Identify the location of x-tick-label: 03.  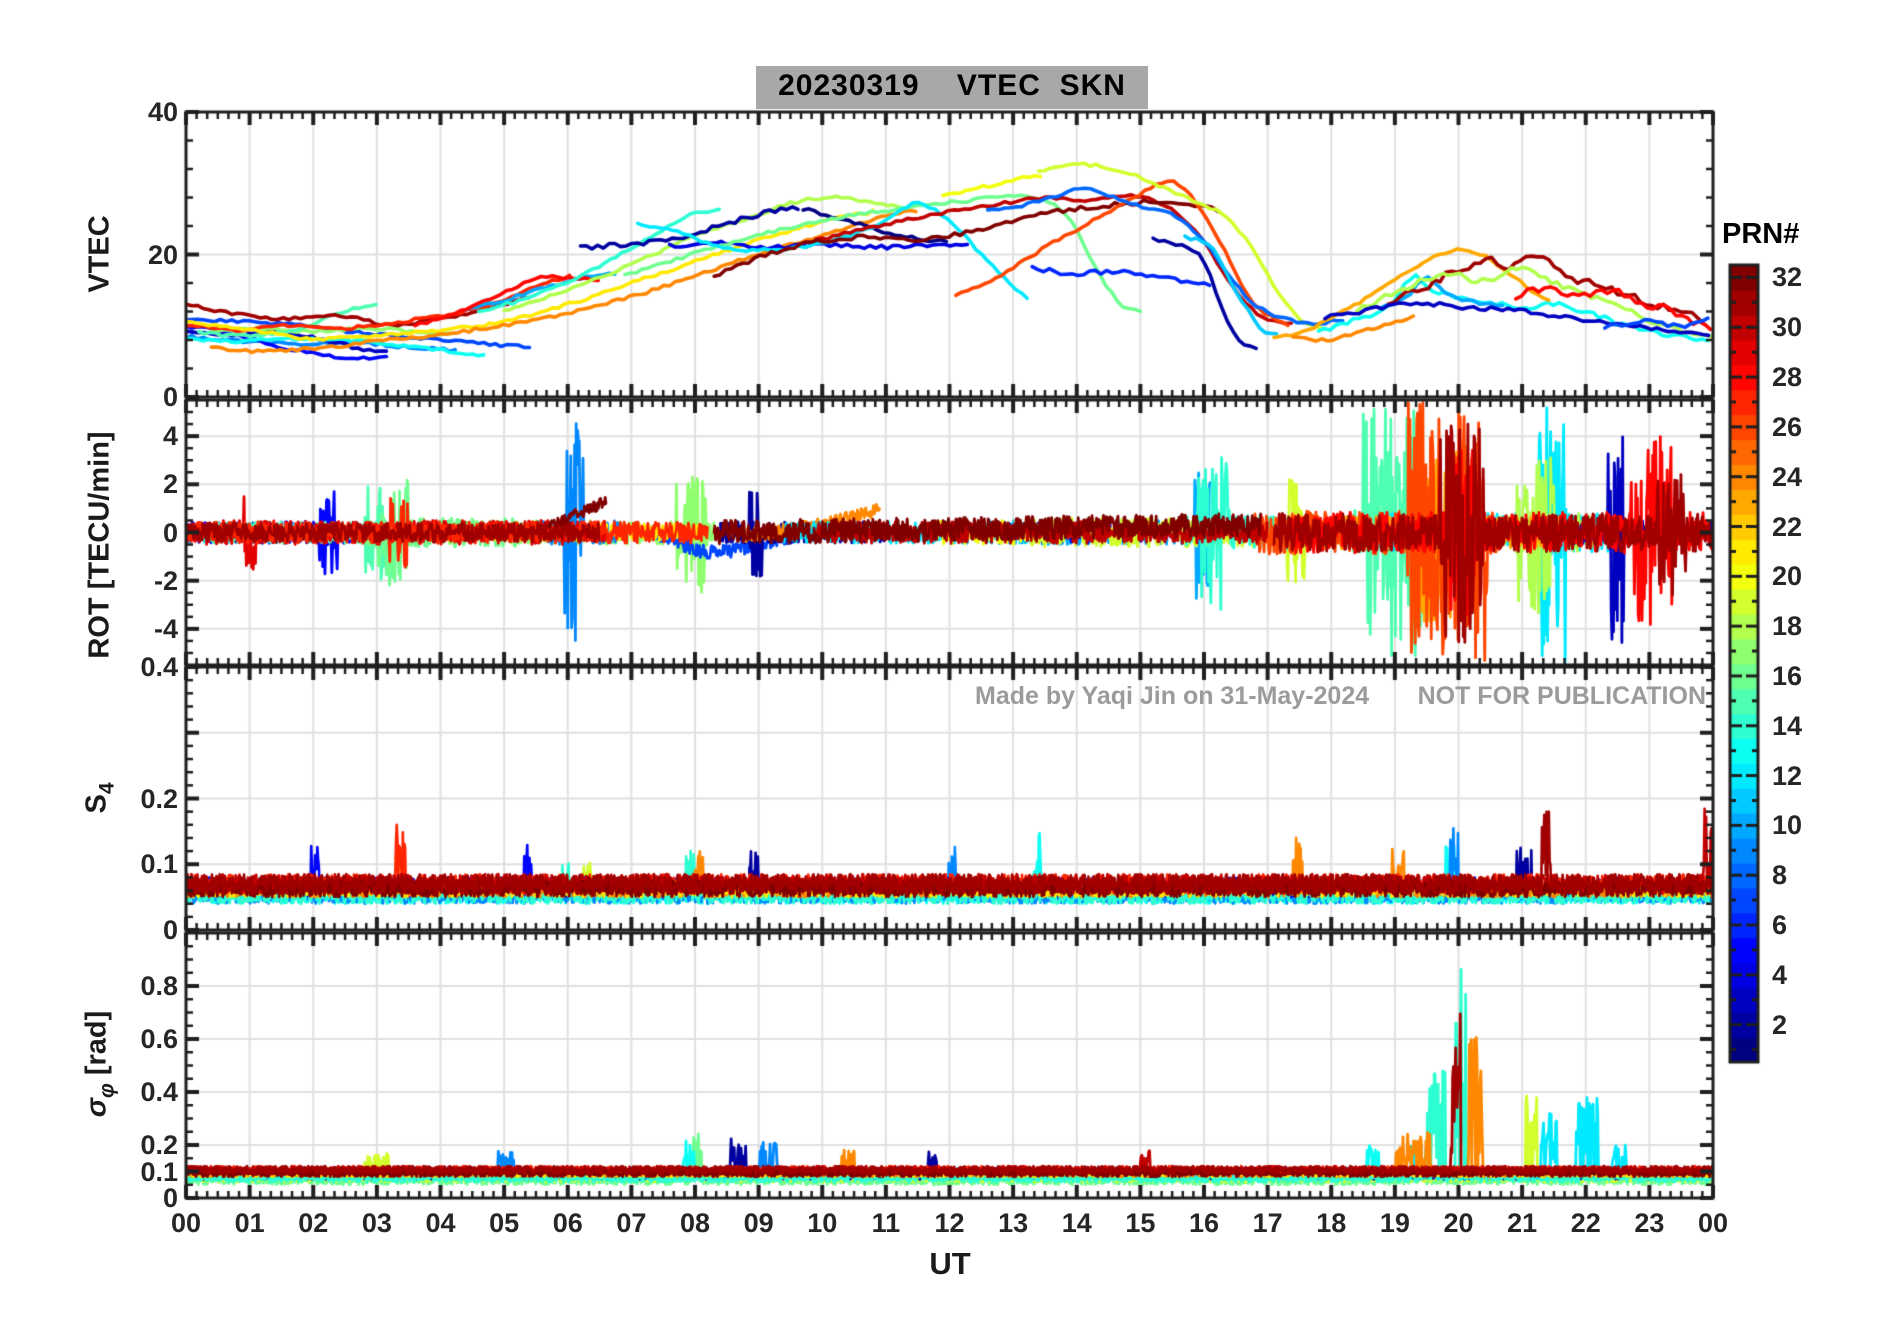
(376, 1223).